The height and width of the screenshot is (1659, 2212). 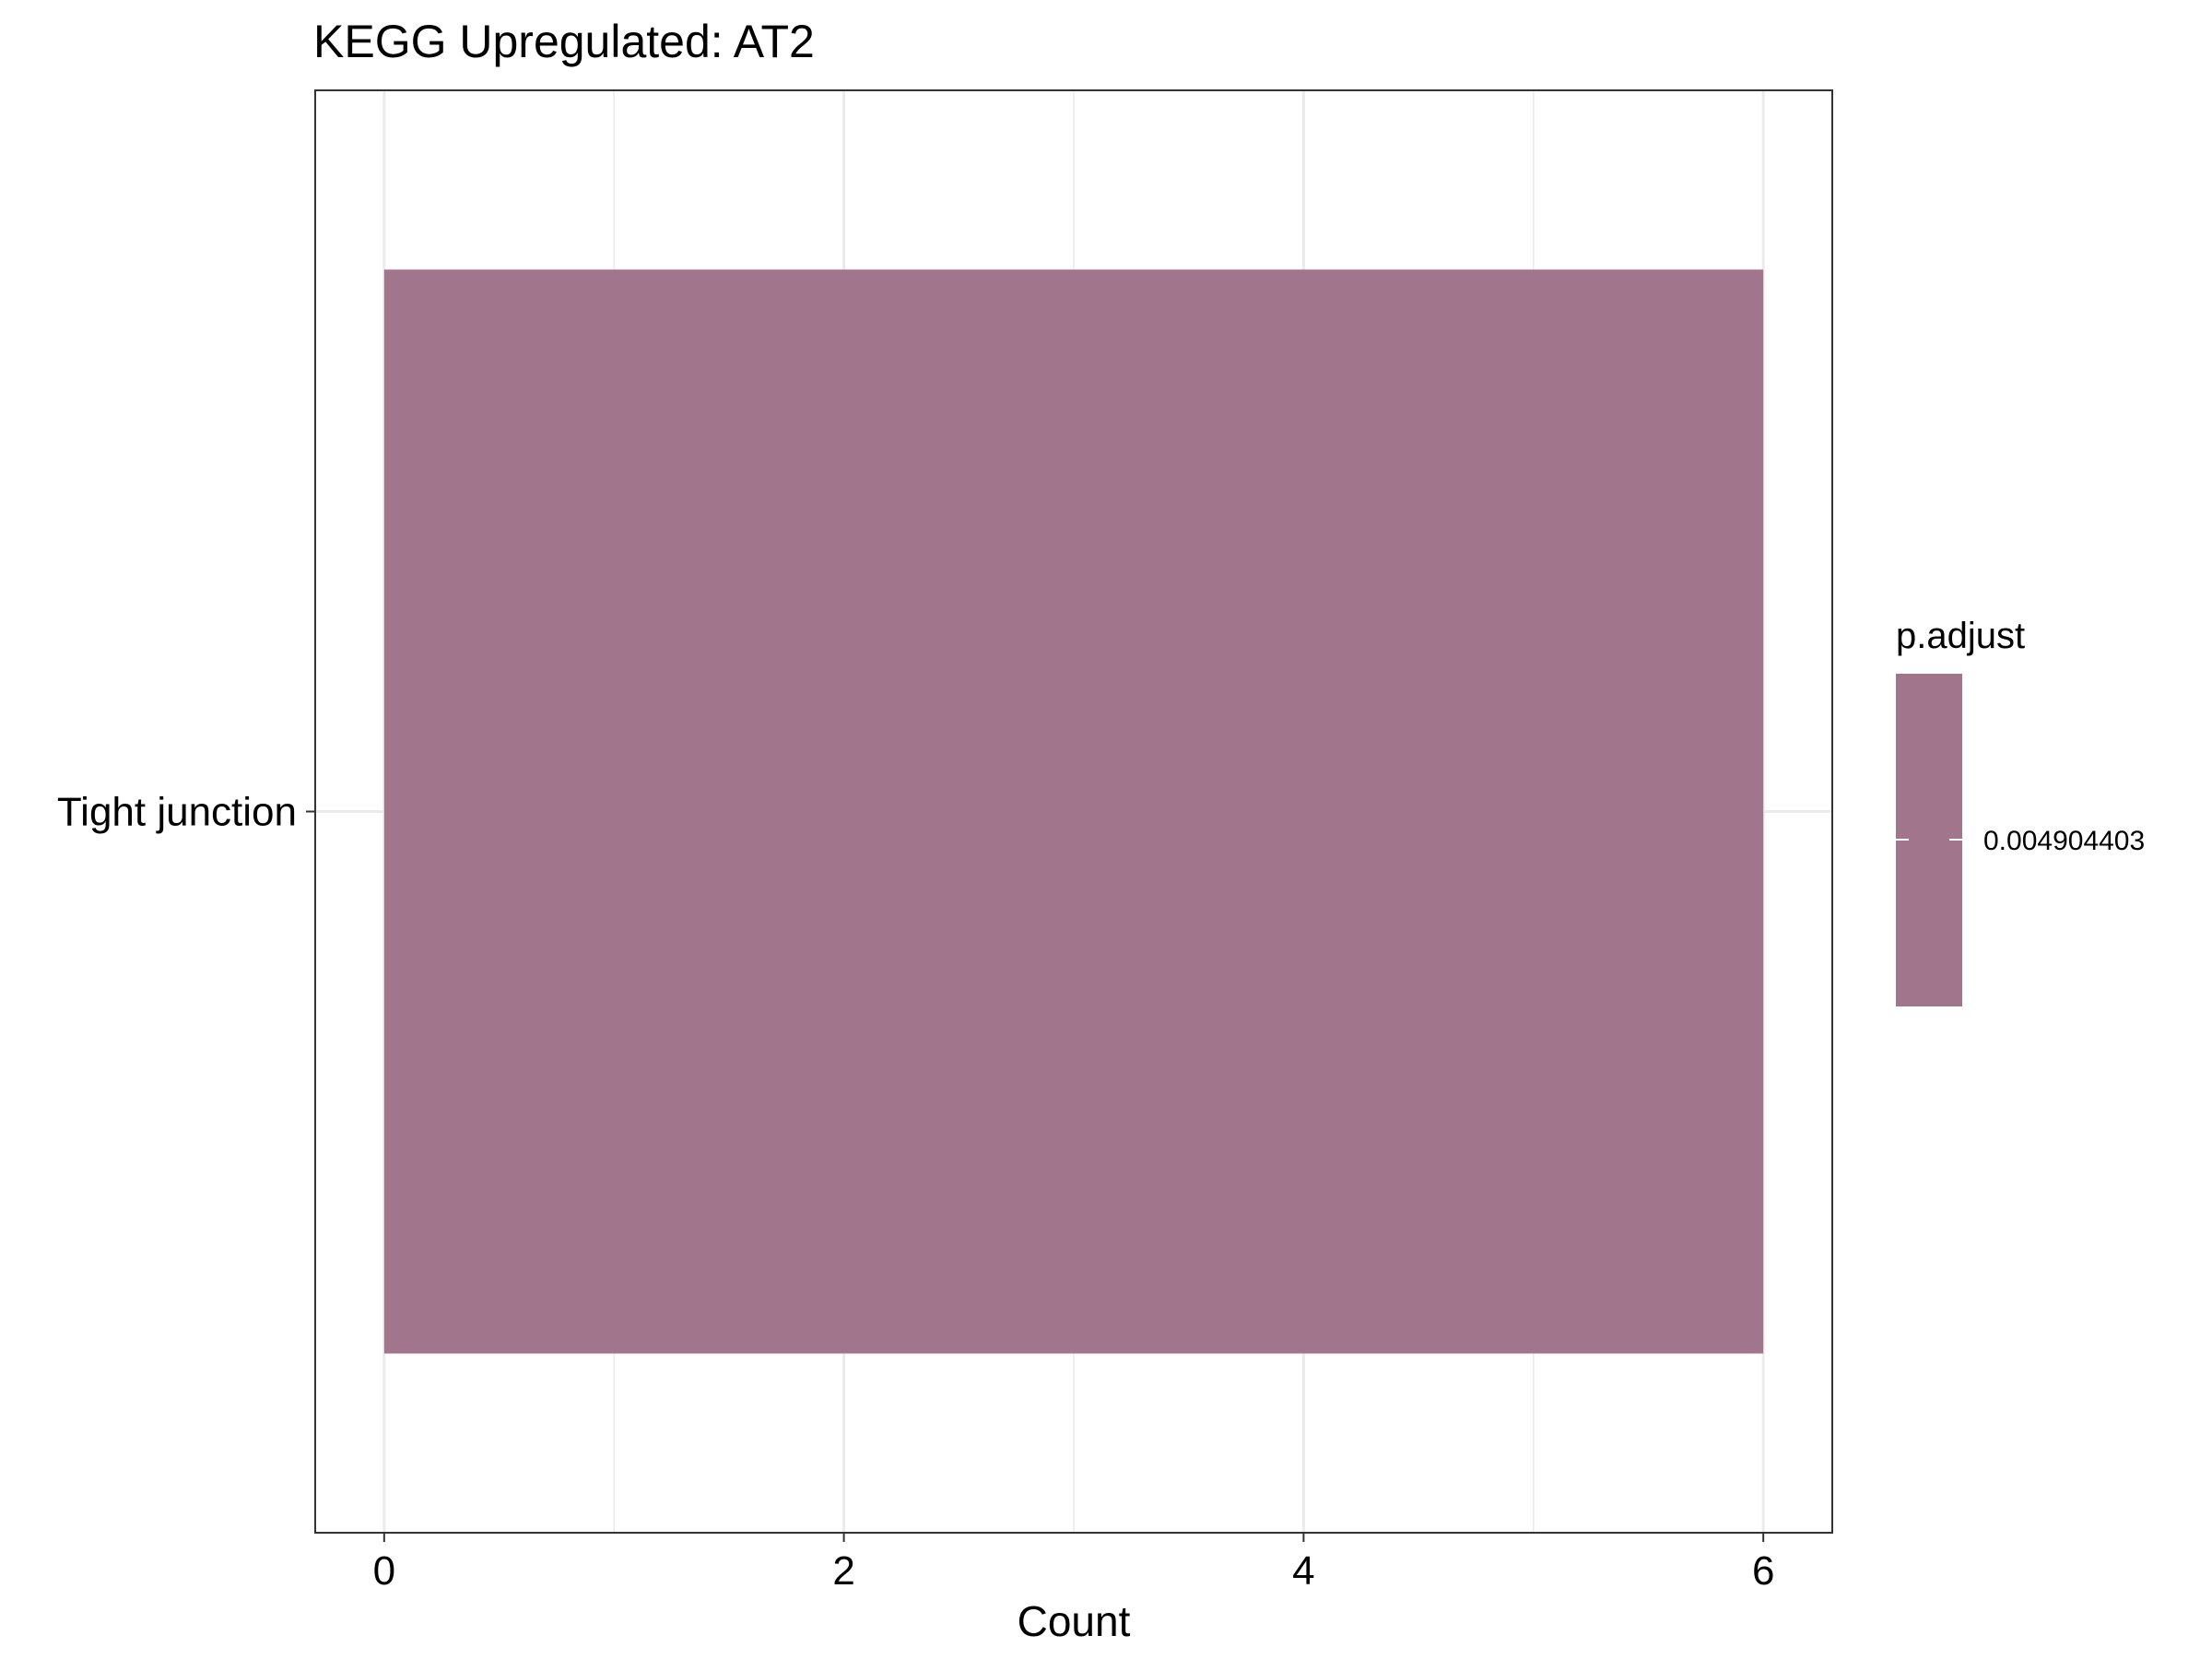 What do you see at coordinates (2064, 841) in the screenshot?
I see `legend-label: 0.004904403` at bounding box center [2064, 841].